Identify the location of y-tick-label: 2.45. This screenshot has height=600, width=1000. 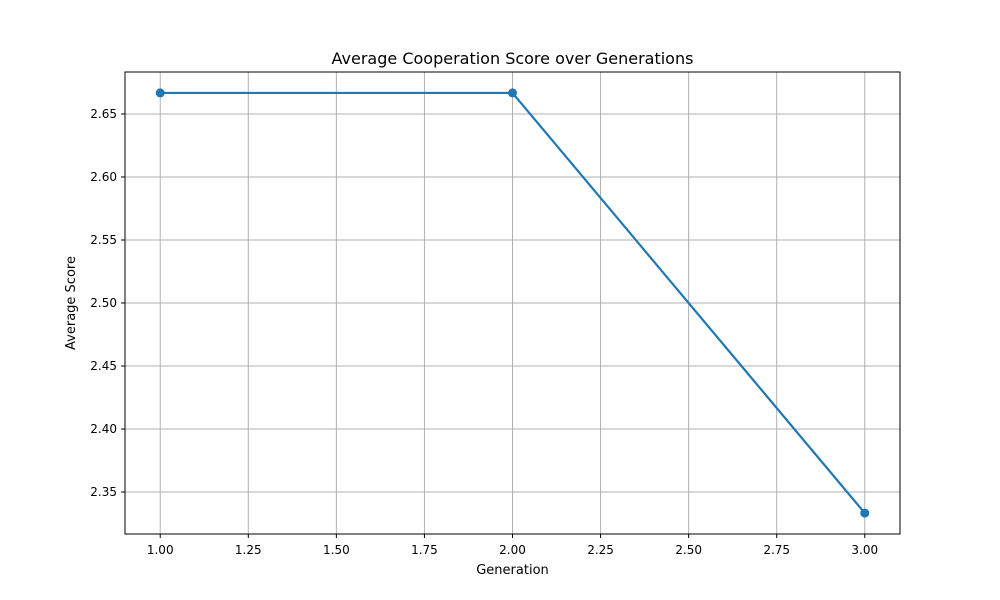
(103, 366).